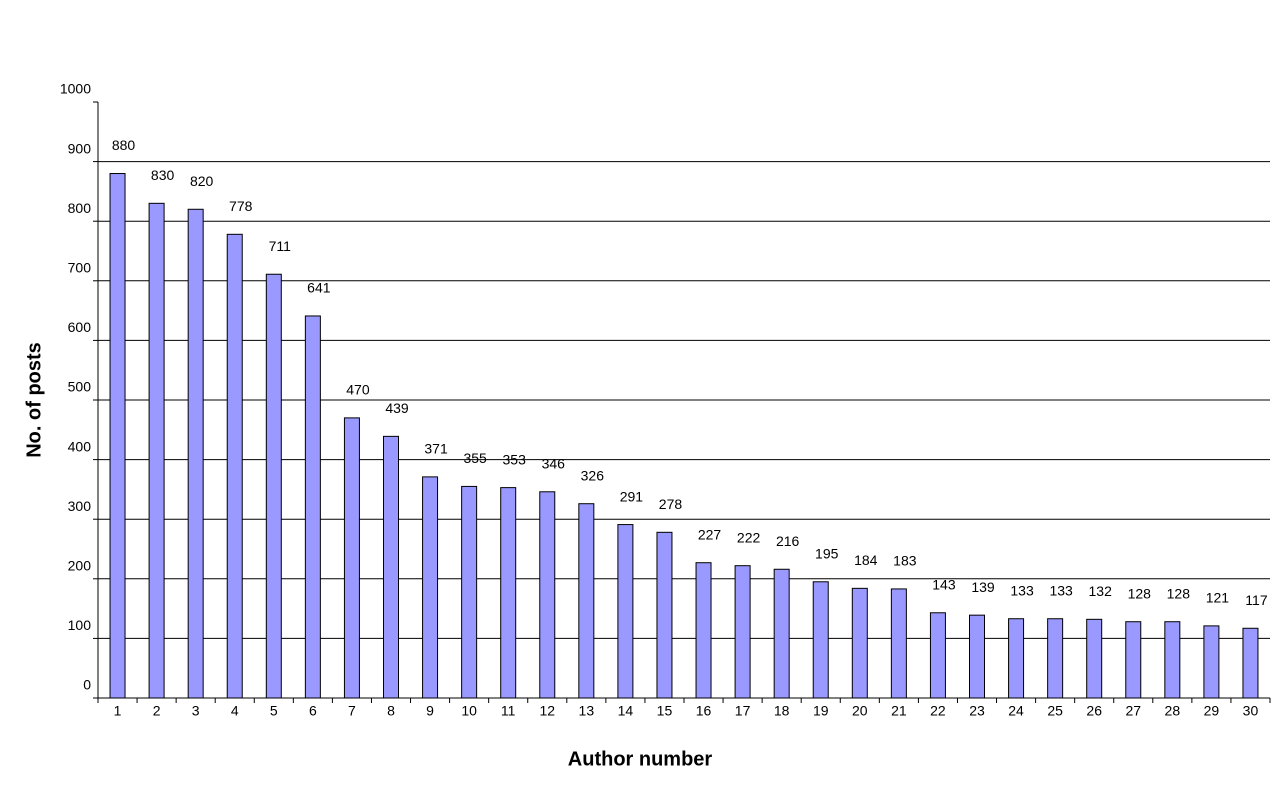 Image resolution: width=1285 pixels, height=797 pixels. I want to click on x-tick-label: 17, so click(743, 711).